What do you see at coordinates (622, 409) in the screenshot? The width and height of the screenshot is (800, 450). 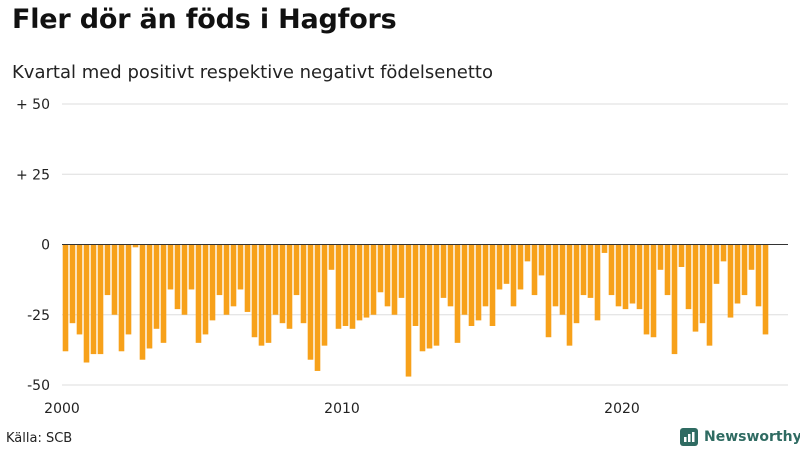 I see `x-tick-label: 2020` at bounding box center [622, 409].